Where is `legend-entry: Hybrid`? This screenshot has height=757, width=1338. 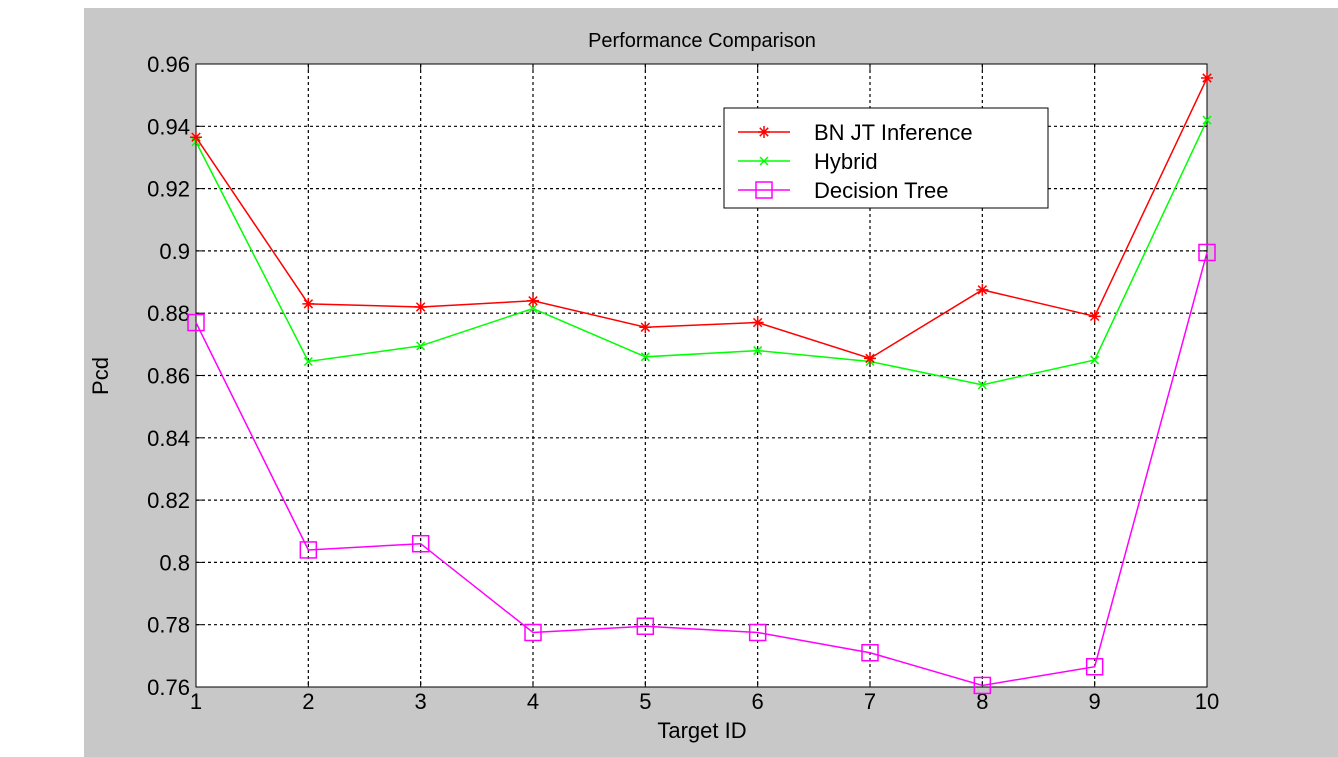
legend-entry: Hybrid is located at coordinates (808, 161).